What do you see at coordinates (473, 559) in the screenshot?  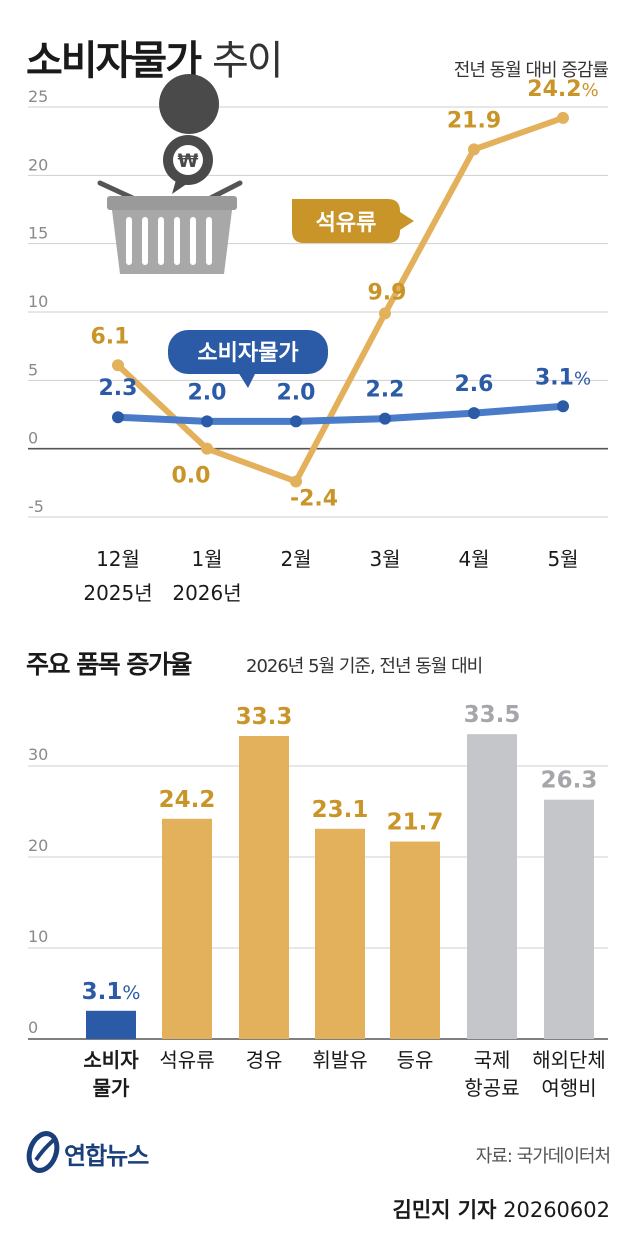 I see `x-tick-label: 4월` at bounding box center [473, 559].